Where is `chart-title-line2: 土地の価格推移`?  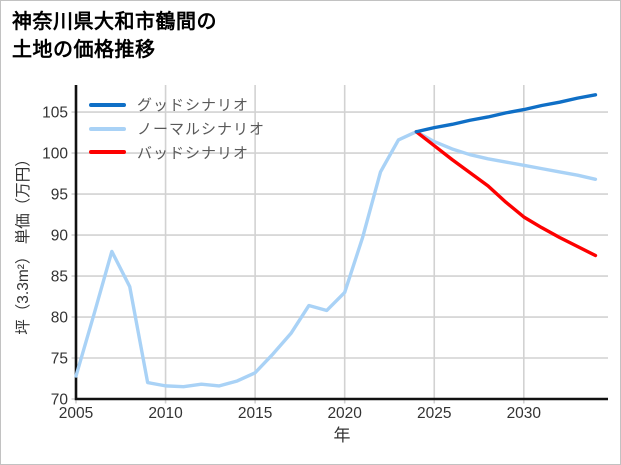
chart-title-line2: 土地の価格推移 is located at coordinates (84, 50).